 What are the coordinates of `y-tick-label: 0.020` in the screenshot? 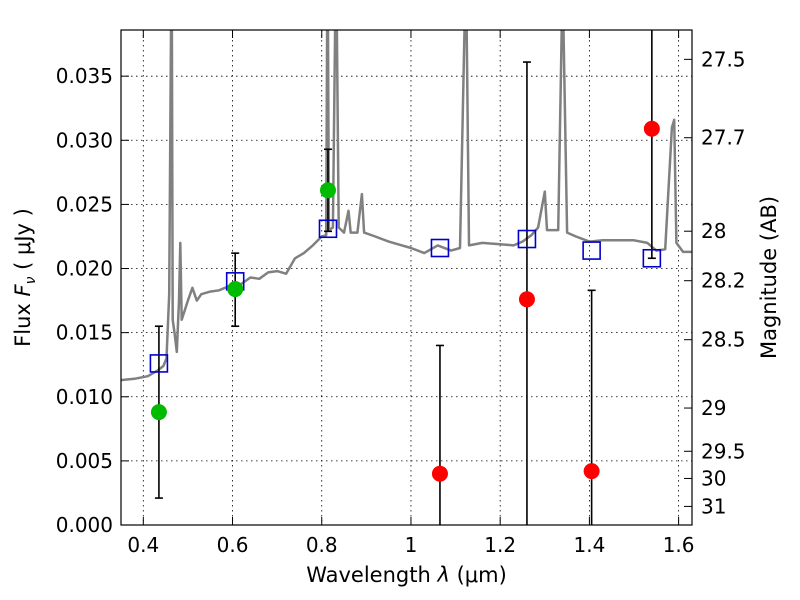 It's located at (84, 269).